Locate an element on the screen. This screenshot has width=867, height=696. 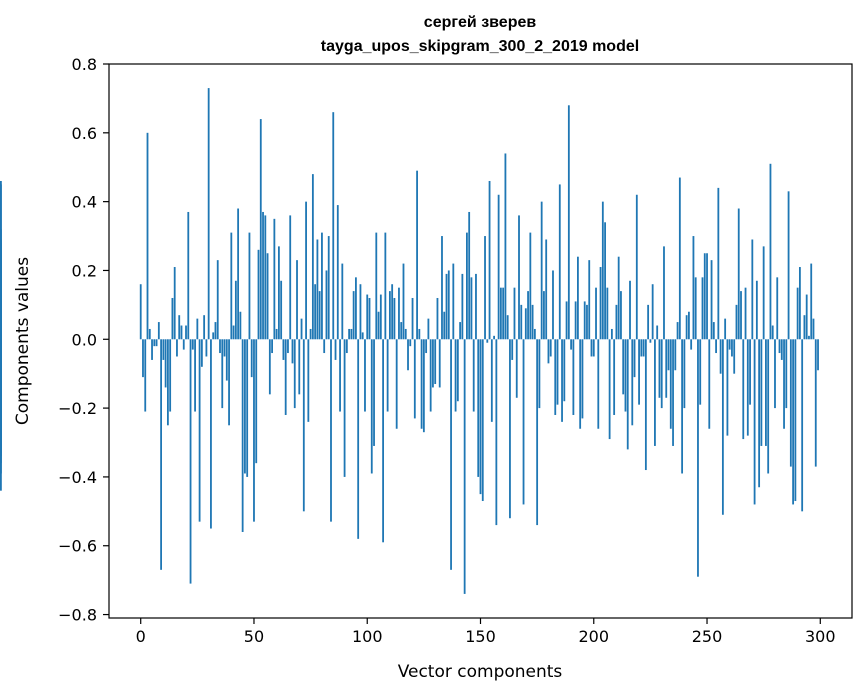
chart-subtitle: tayga_upos_skipgram_300_2_2019 model is located at coordinates (480, 46).